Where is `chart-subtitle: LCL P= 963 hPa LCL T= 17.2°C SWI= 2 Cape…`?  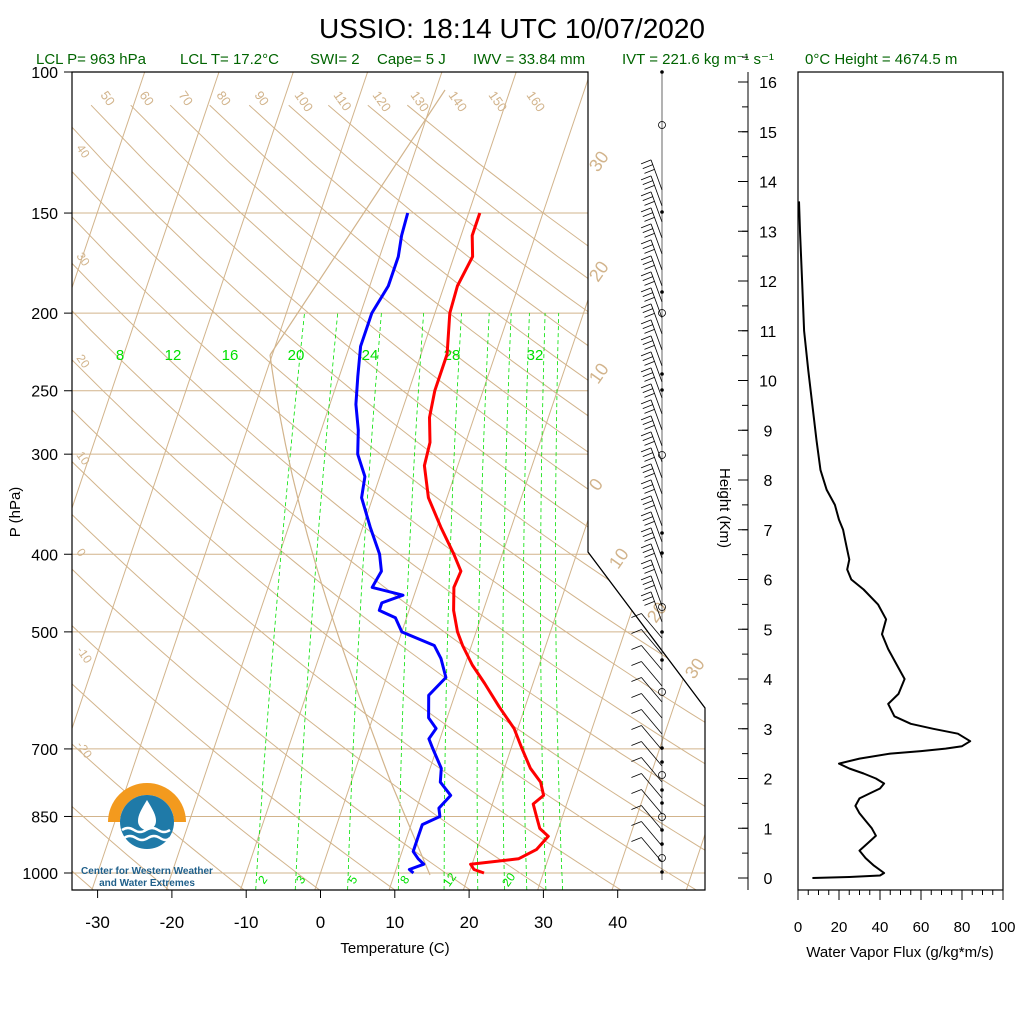 chart-subtitle: LCL P= 963 hPa LCL T= 17.2°C SWI= 2 Cape… is located at coordinates (496, 59).